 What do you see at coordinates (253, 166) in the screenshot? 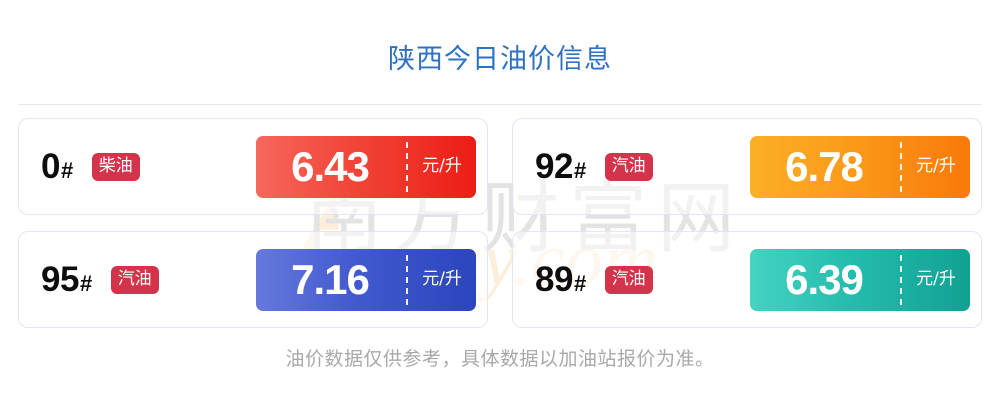
I see `fuel-card-0: 0# 柴油 6.43 元/升` at bounding box center [253, 166].